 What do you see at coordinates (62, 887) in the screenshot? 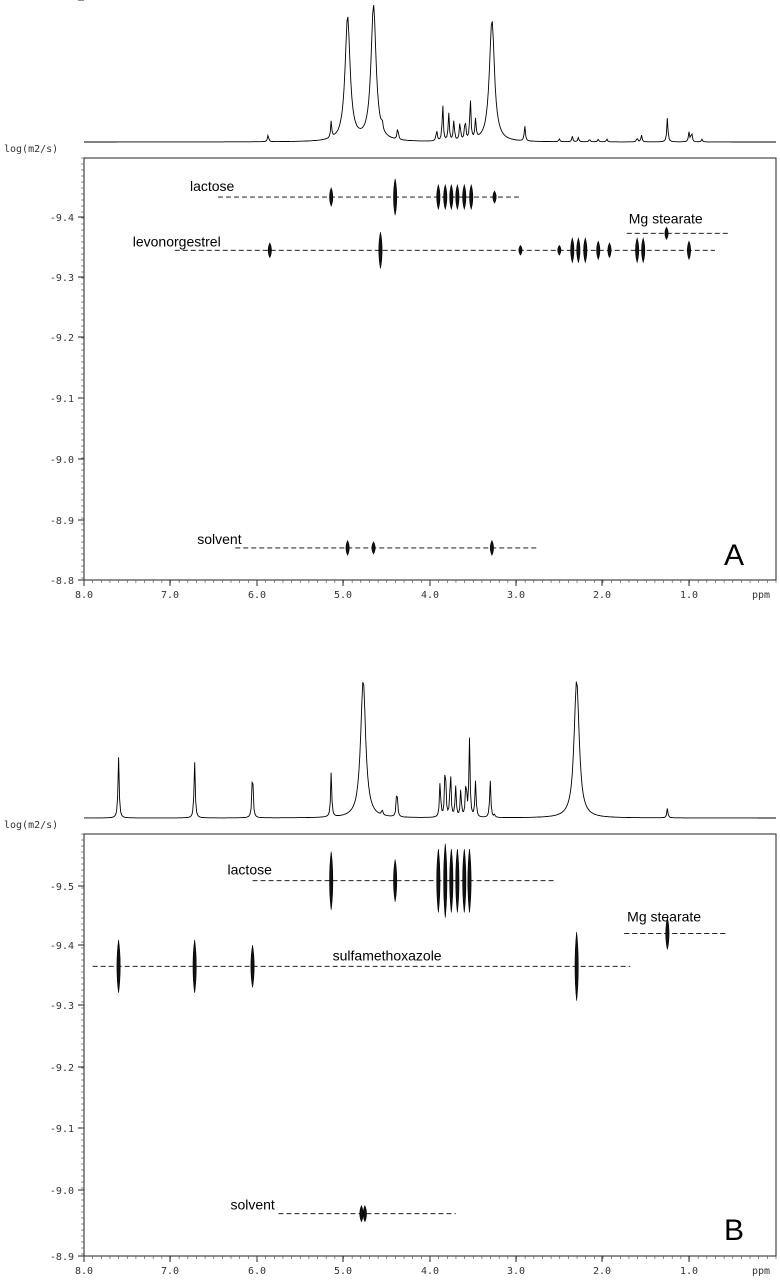
I see `y-tick-label: -9.5` at bounding box center [62, 887].